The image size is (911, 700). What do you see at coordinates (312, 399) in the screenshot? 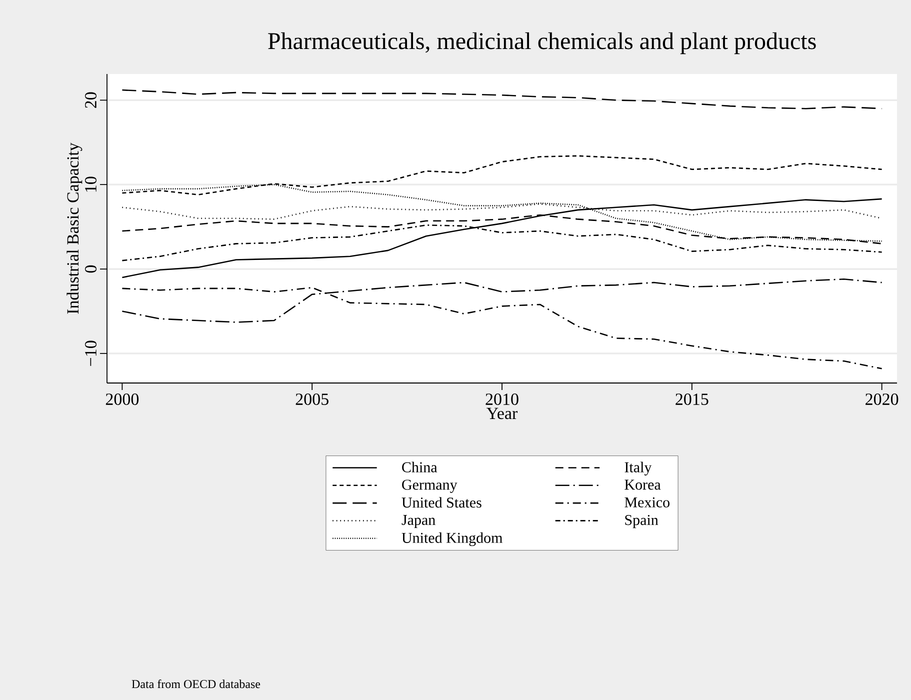
I see `x-tick-label: 2005` at bounding box center [312, 399].